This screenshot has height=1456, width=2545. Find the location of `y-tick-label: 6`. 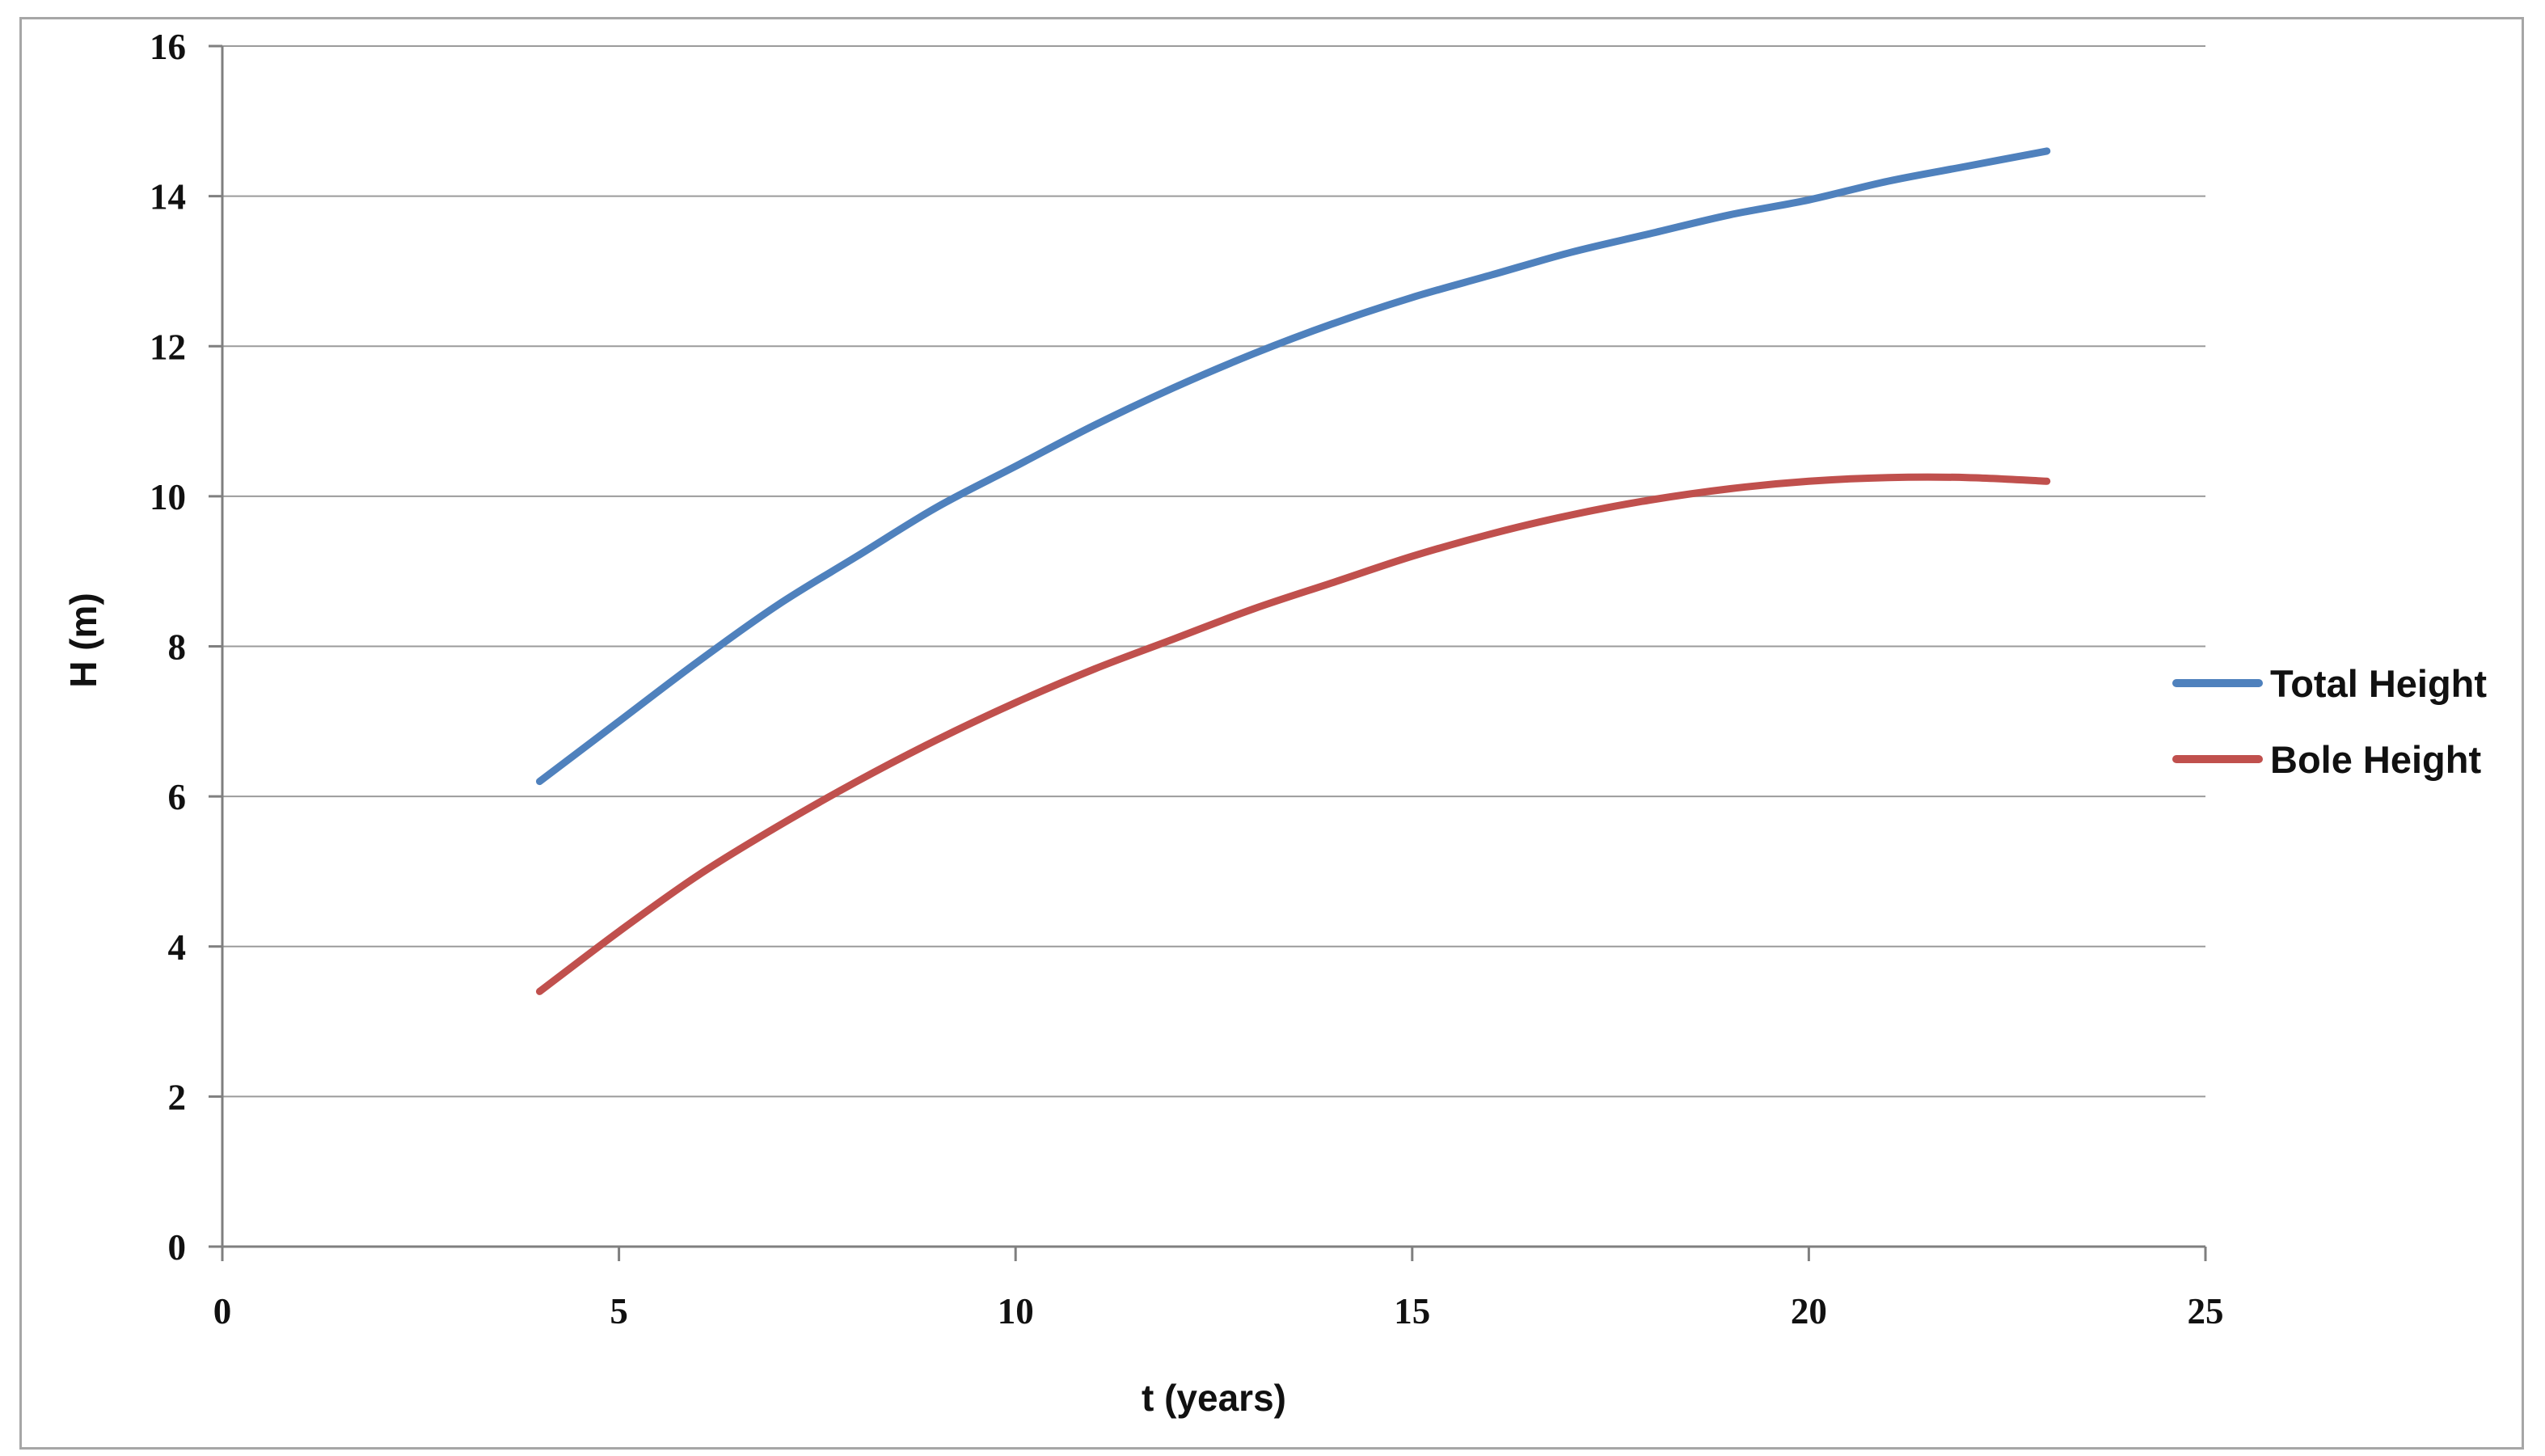

y-tick-label: 6 is located at coordinates (177, 797).